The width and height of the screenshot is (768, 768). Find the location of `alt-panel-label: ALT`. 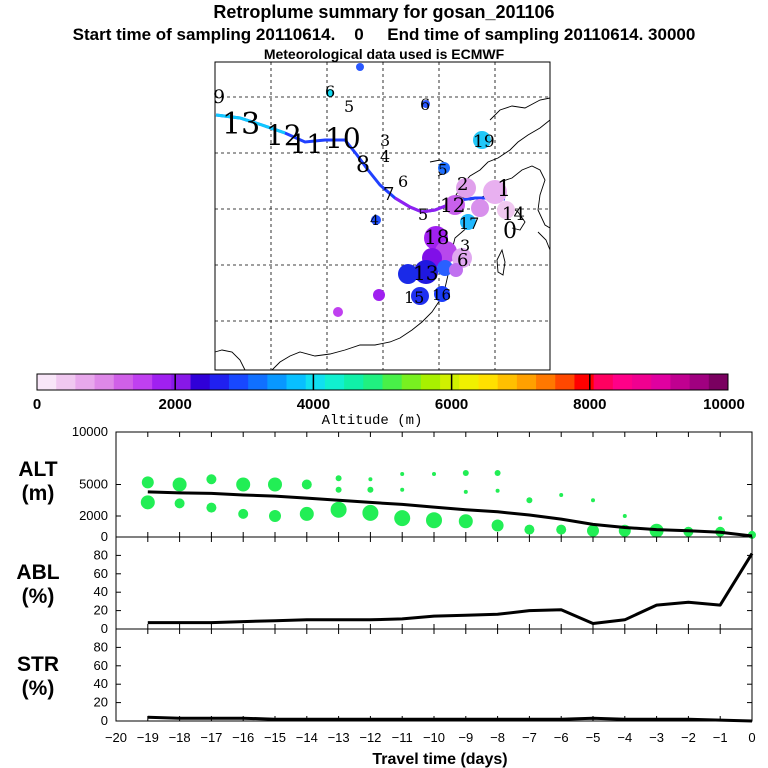

alt-panel-label: ALT is located at coordinates (37, 469).